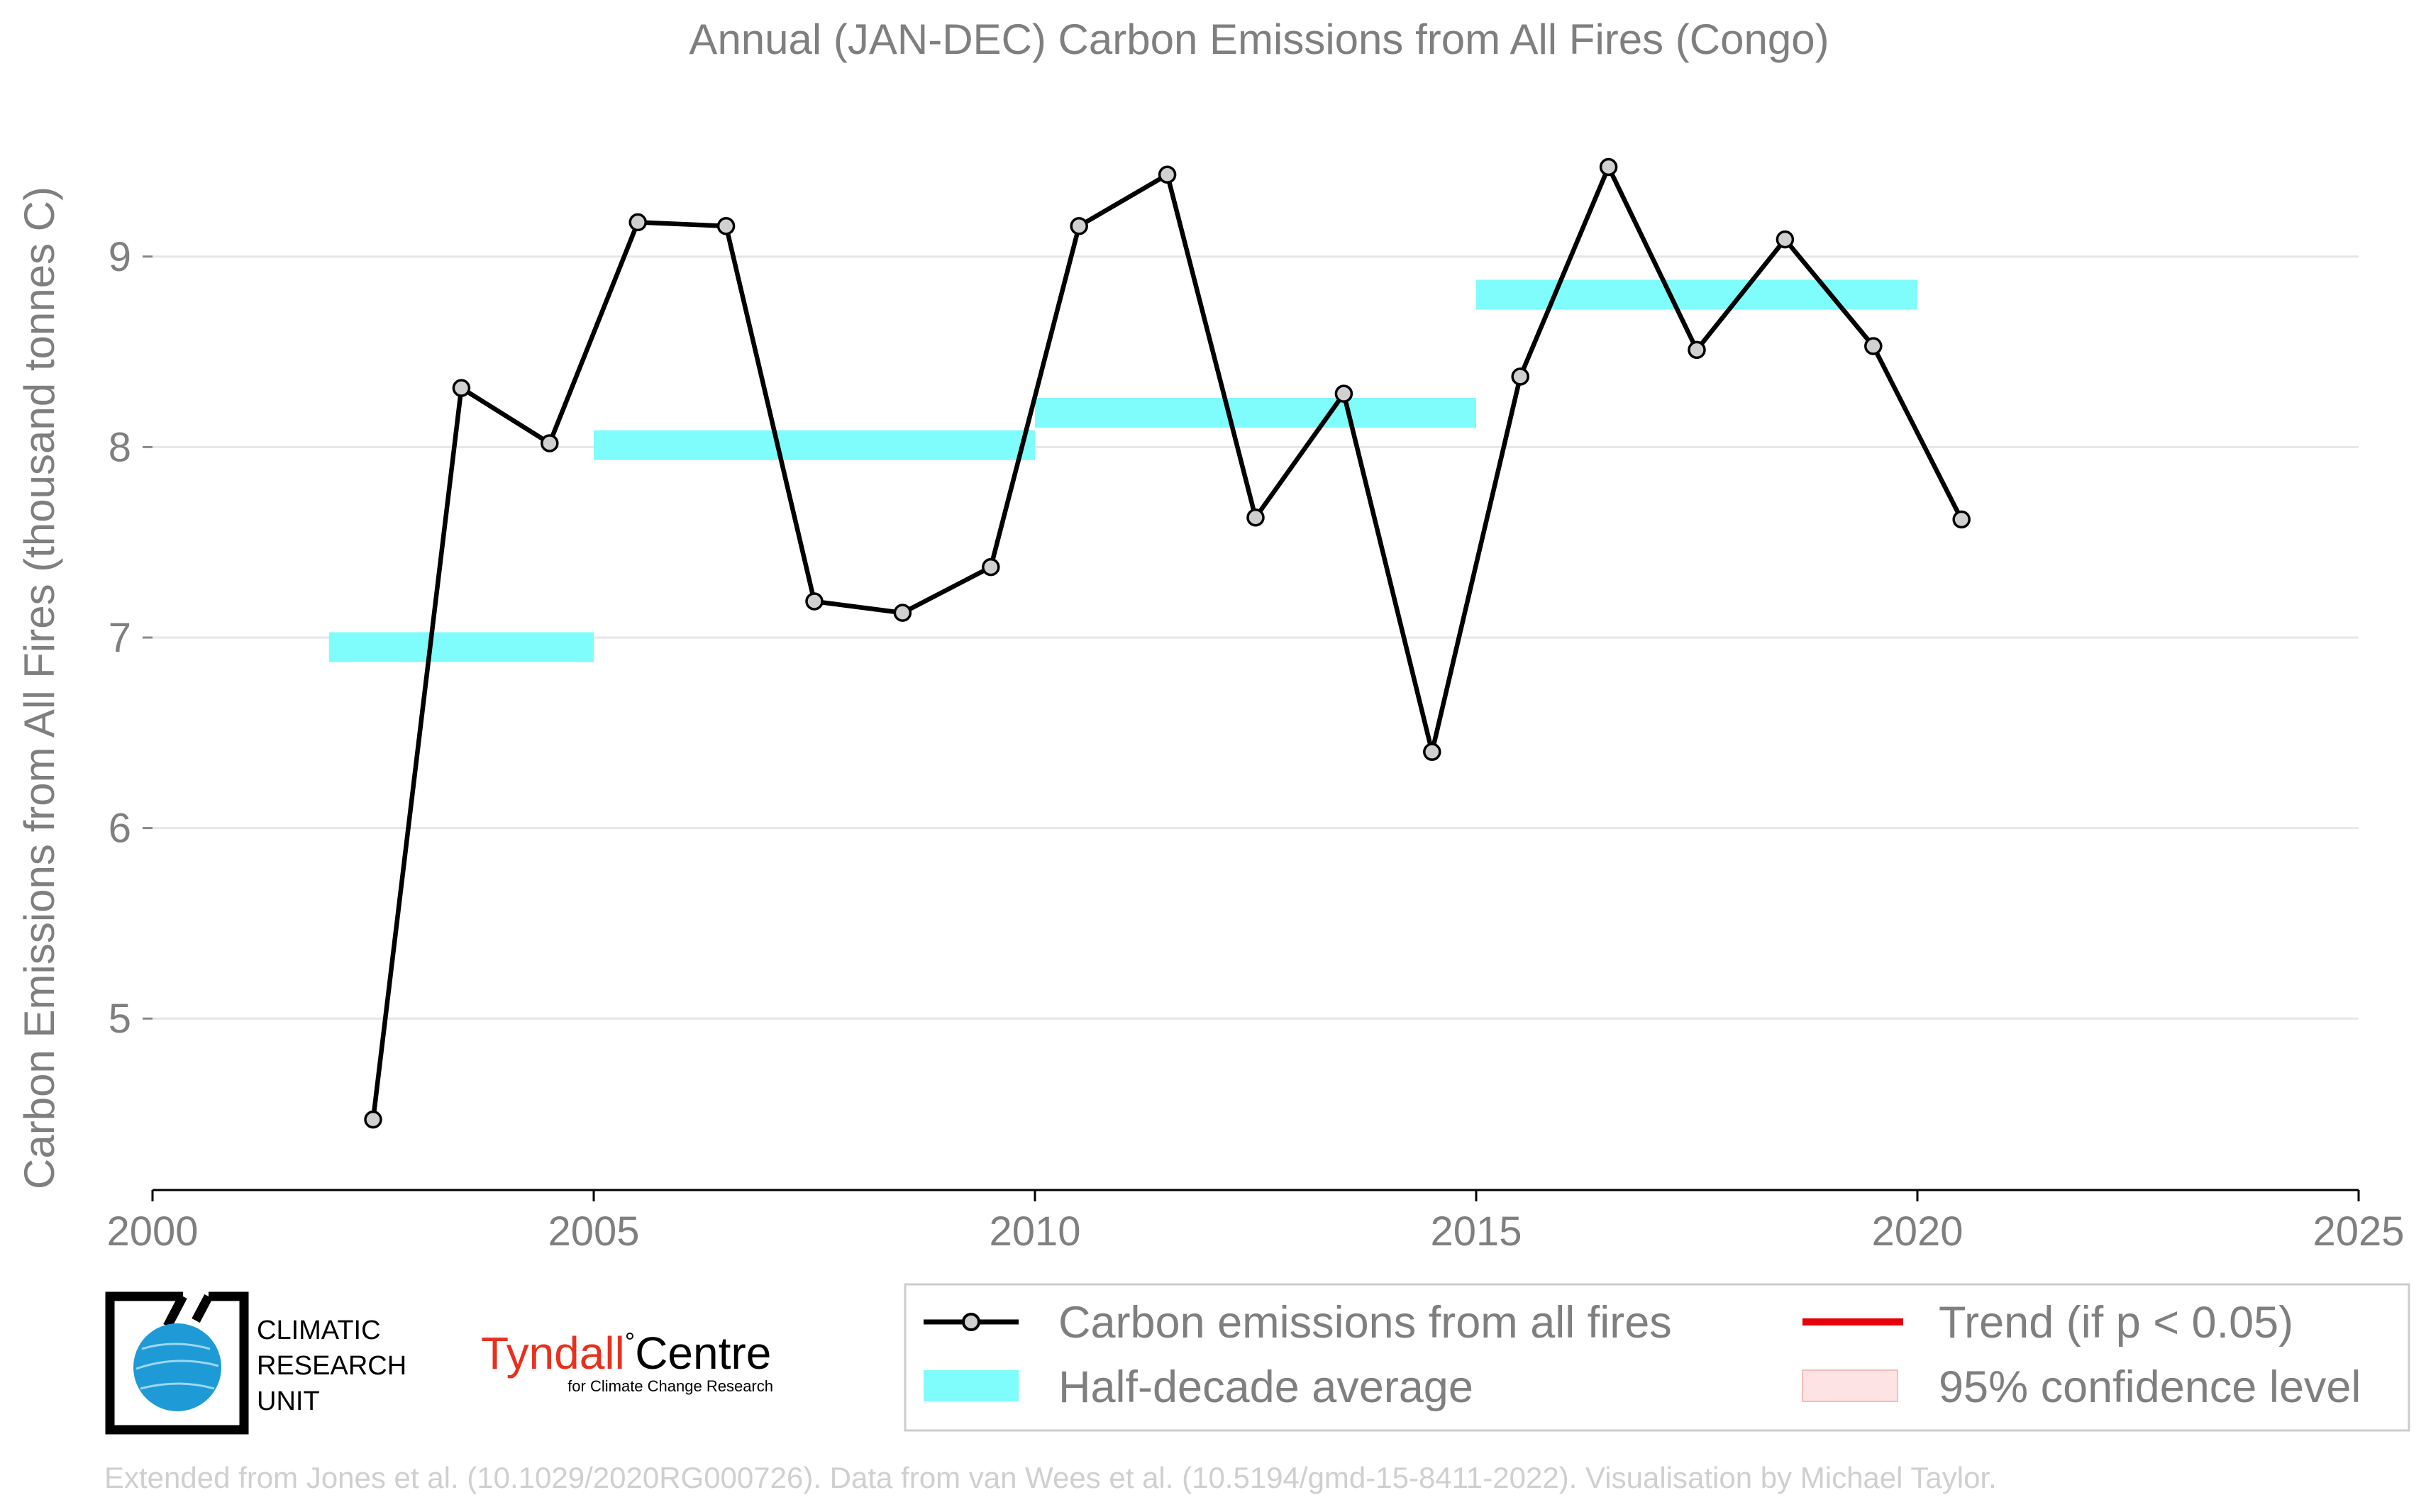 The width and height of the screenshot is (2426, 1512). What do you see at coordinates (991, 567) in the screenshot?
I see `data-point-2009.5` at bounding box center [991, 567].